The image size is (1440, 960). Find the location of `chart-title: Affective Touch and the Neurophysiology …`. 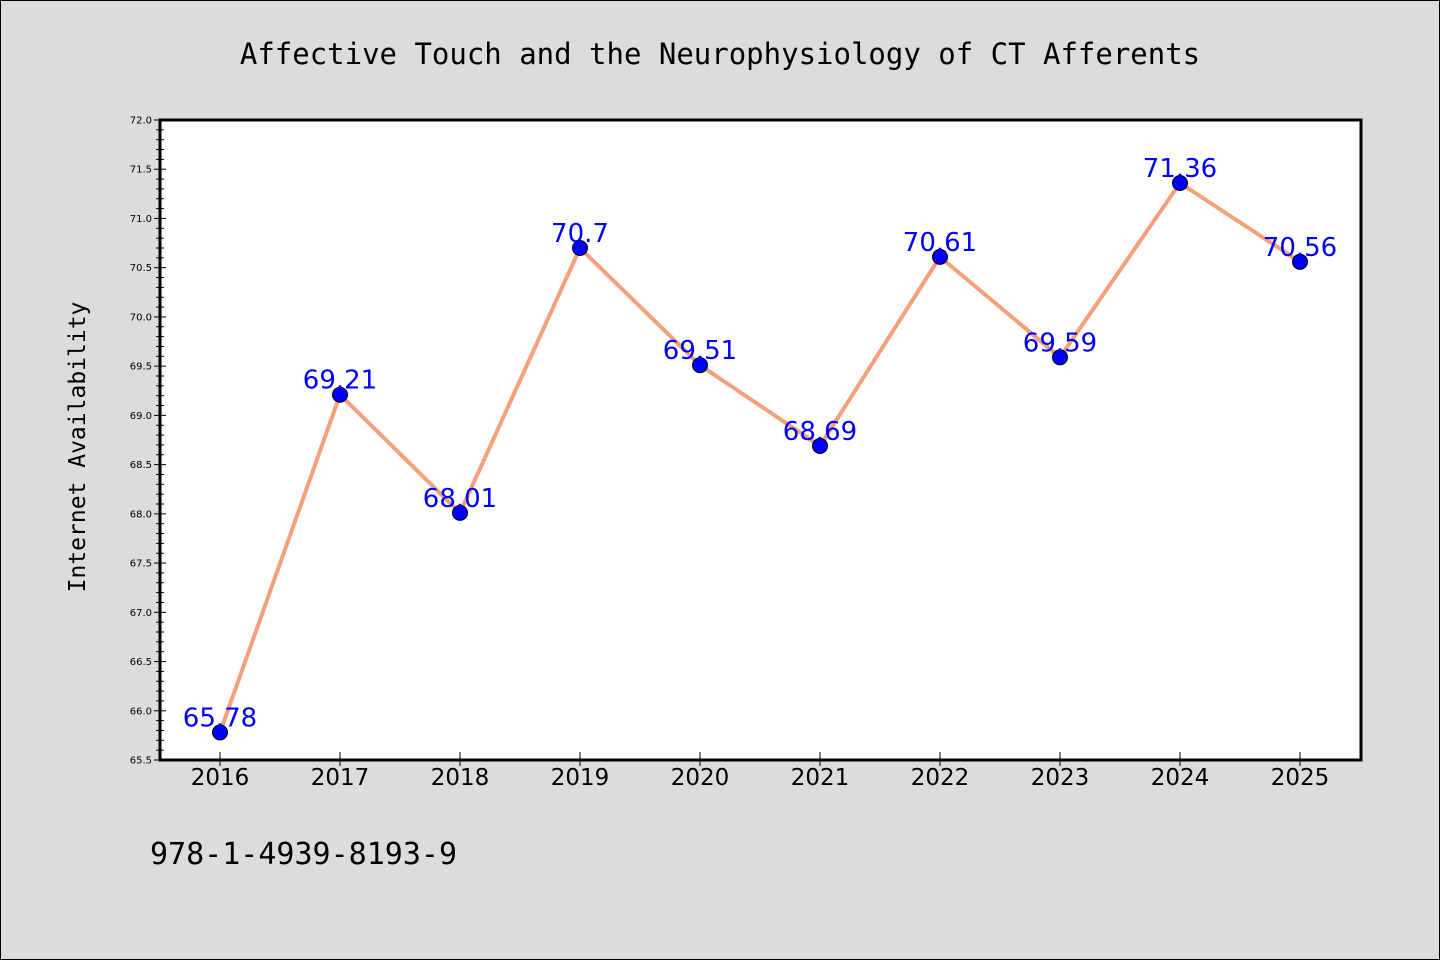

chart-title: Affective Touch and the Neurophysiology … is located at coordinates (720, 54).